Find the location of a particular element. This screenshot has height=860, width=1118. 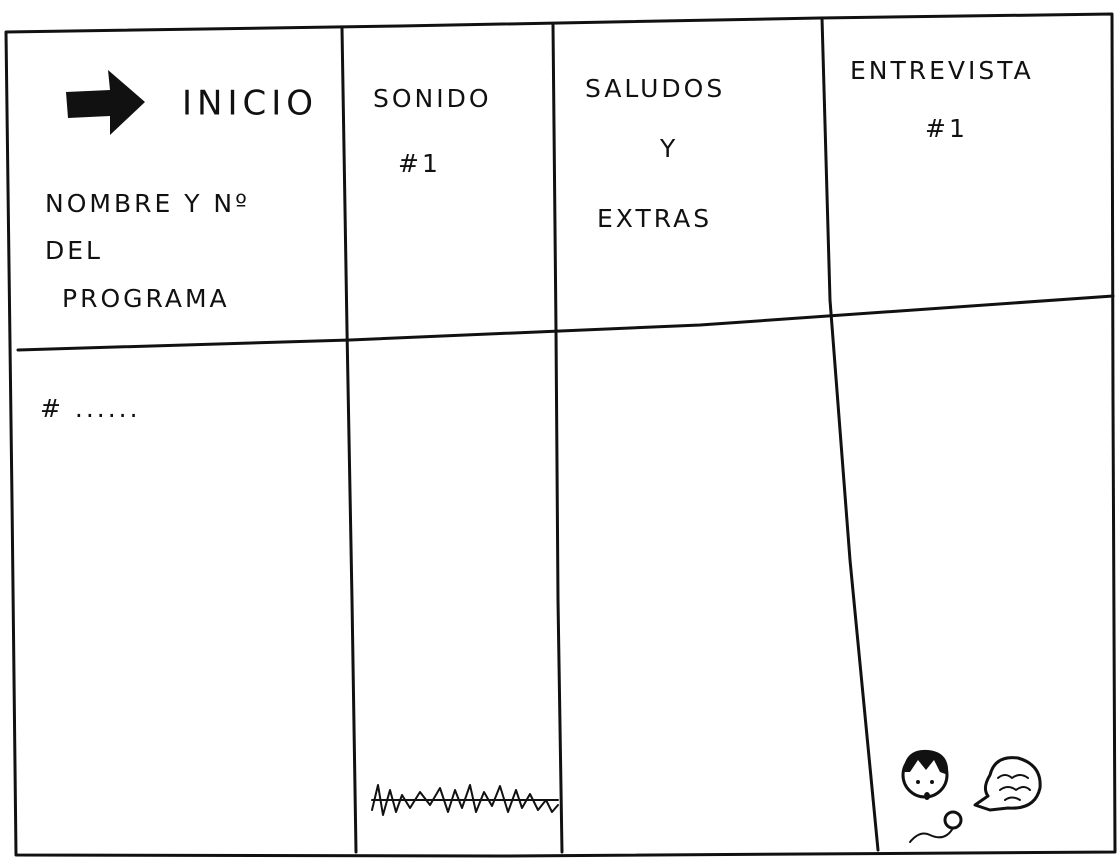

arrow-icon is located at coordinates (105, 102).